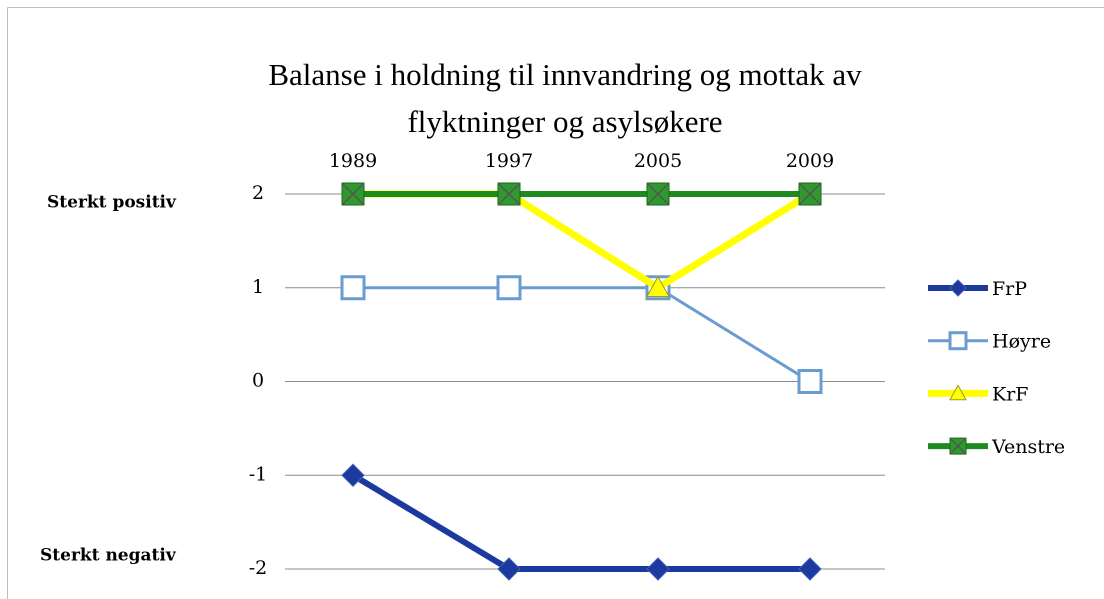 The image size is (1104, 599). Describe the element at coordinates (258, 287) in the screenshot. I see `y-tick-label: 1` at that location.